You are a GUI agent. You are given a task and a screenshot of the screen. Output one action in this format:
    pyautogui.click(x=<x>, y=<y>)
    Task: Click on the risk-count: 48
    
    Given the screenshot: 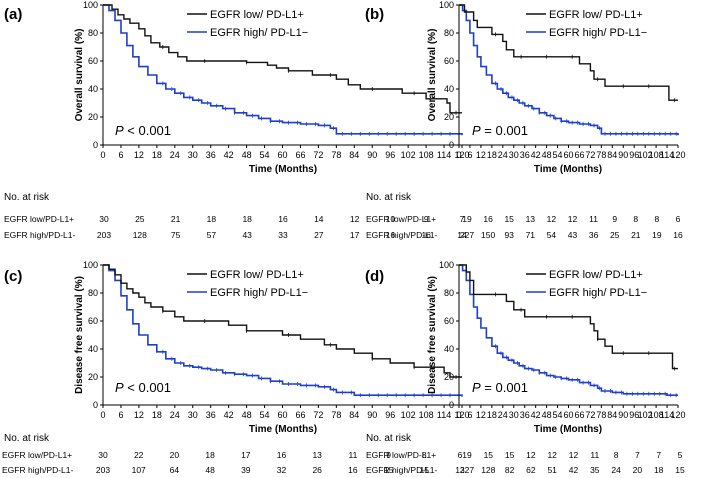 What is the action you would take?
    pyautogui.click(x=210, y=470)
    